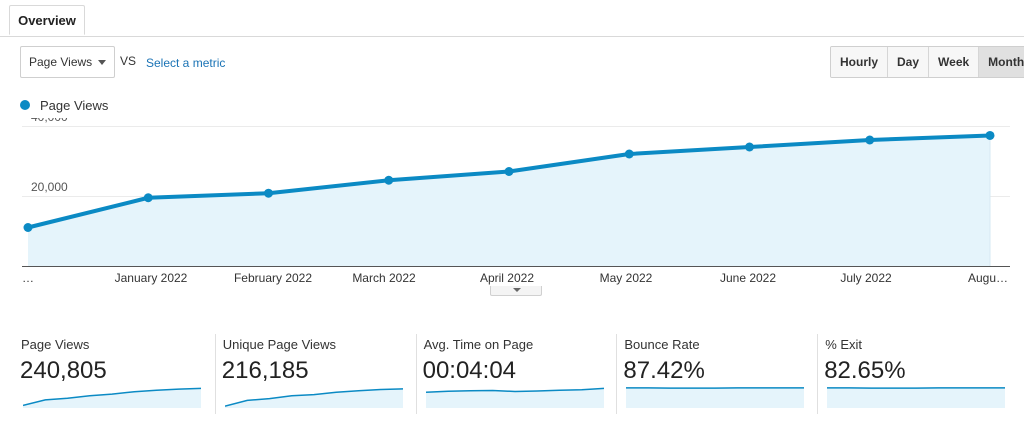 This screenshot has width=1024, height=428. What do you see at coordinates (917, 374) in the screenshot?
I see `stat-card-exit-rate: % Exit 82.65%` at bounding box center [917, 374].